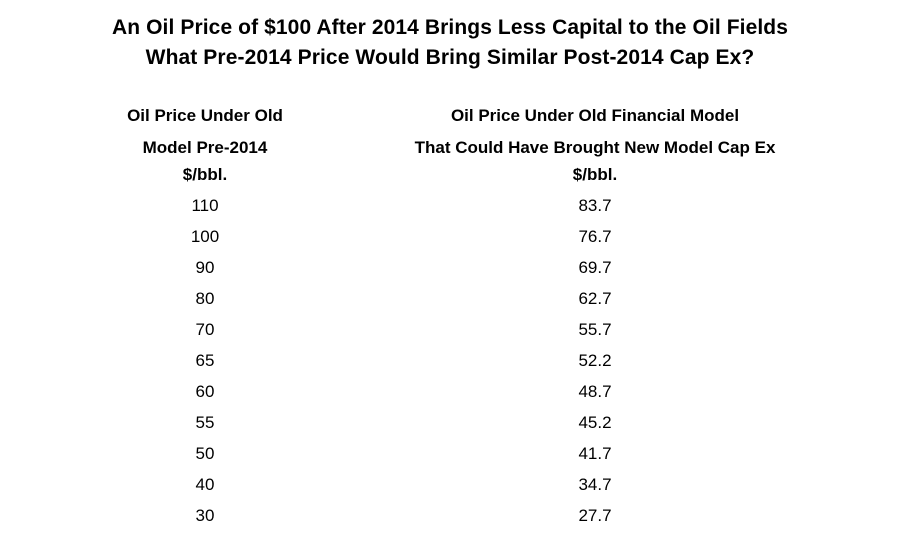 This screenshot has width=900, height=535. Describe the element at coordinates (205, 115) in the screenshot. I see `column-header-old-price-line-1: Oil Price Under Old` at that location.